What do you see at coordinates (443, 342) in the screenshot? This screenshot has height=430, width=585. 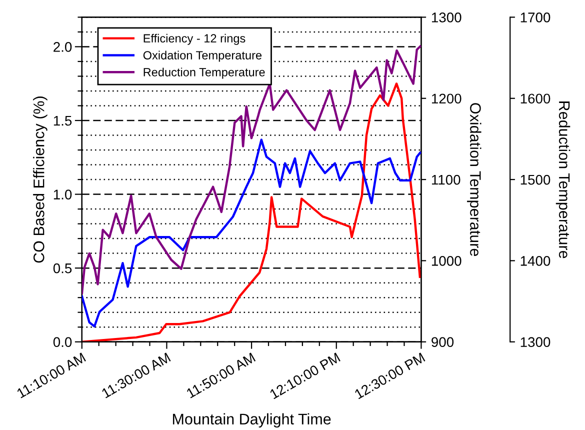 I see `y2-tick-label: 900` at bounding box center [443, 342].